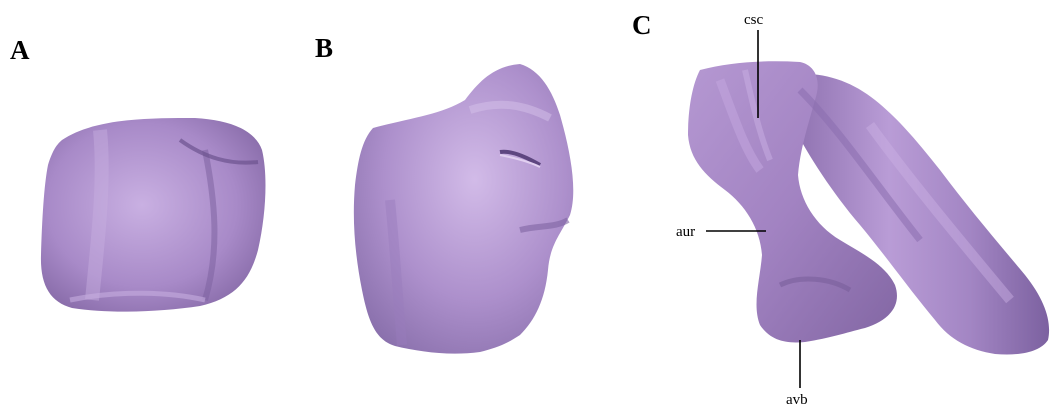 This screenshot has width=1053, height=410. Describe the element at coordinates (685, 232) in the screenshot. I see `annotation-aur-label: aur` at that location.